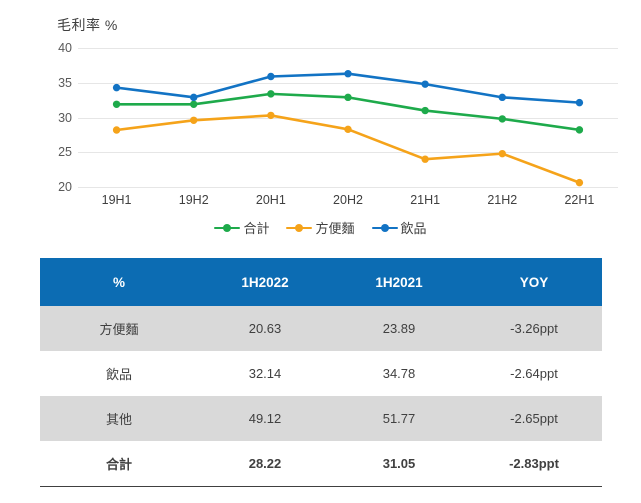 Image resolution: width=641 pixels, height=503 pixels. Describe the element at coordinates (119, 282) in the screenshot. I see `table-col-header-metric: %` at that location.